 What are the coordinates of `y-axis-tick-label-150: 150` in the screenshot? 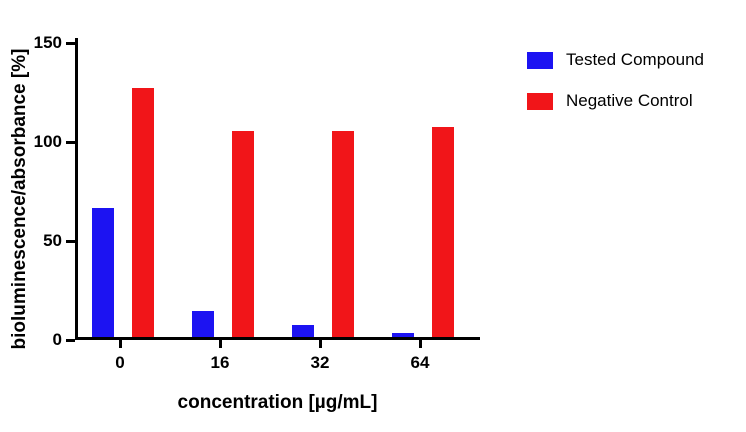 It's located at (47, 42).